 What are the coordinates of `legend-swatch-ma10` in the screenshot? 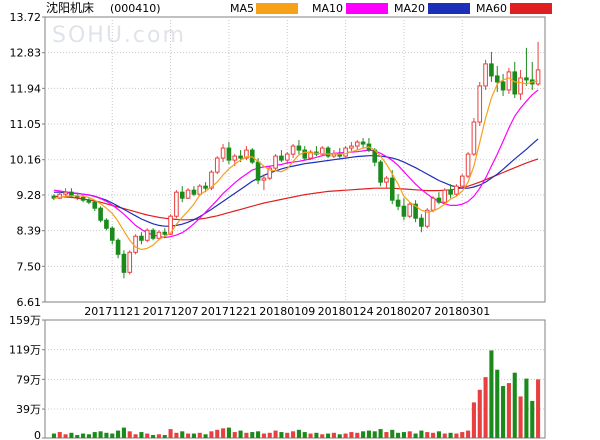 It's located at (367, 8).